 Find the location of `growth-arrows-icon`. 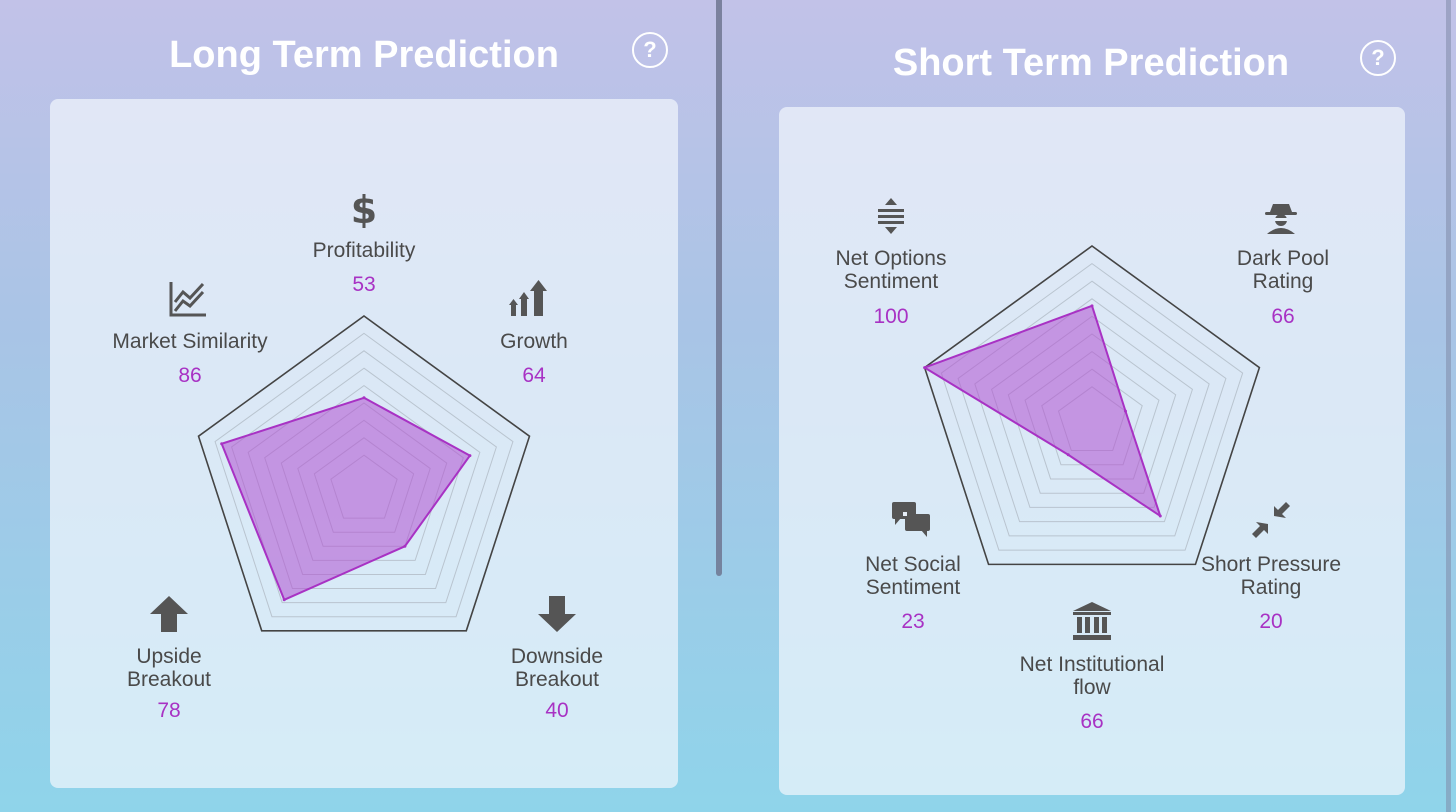

growth-arrows-icon is located at coordinates (529, 301).